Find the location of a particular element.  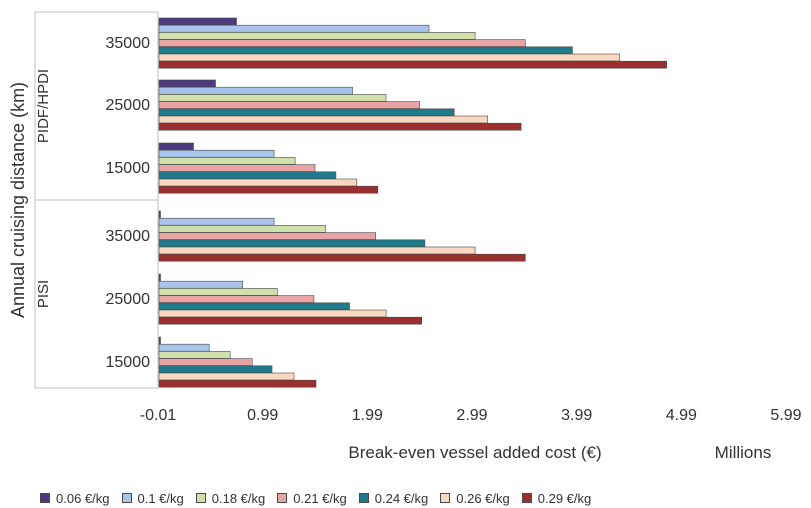

legend-label: 0.06 €/kg is located at coordinates (83, 498).